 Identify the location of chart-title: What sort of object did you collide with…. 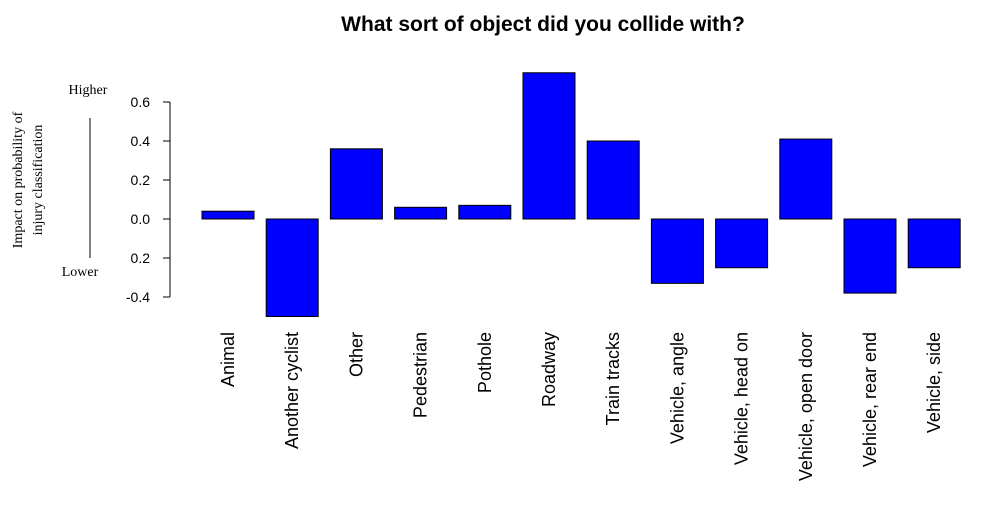
(543, 24).